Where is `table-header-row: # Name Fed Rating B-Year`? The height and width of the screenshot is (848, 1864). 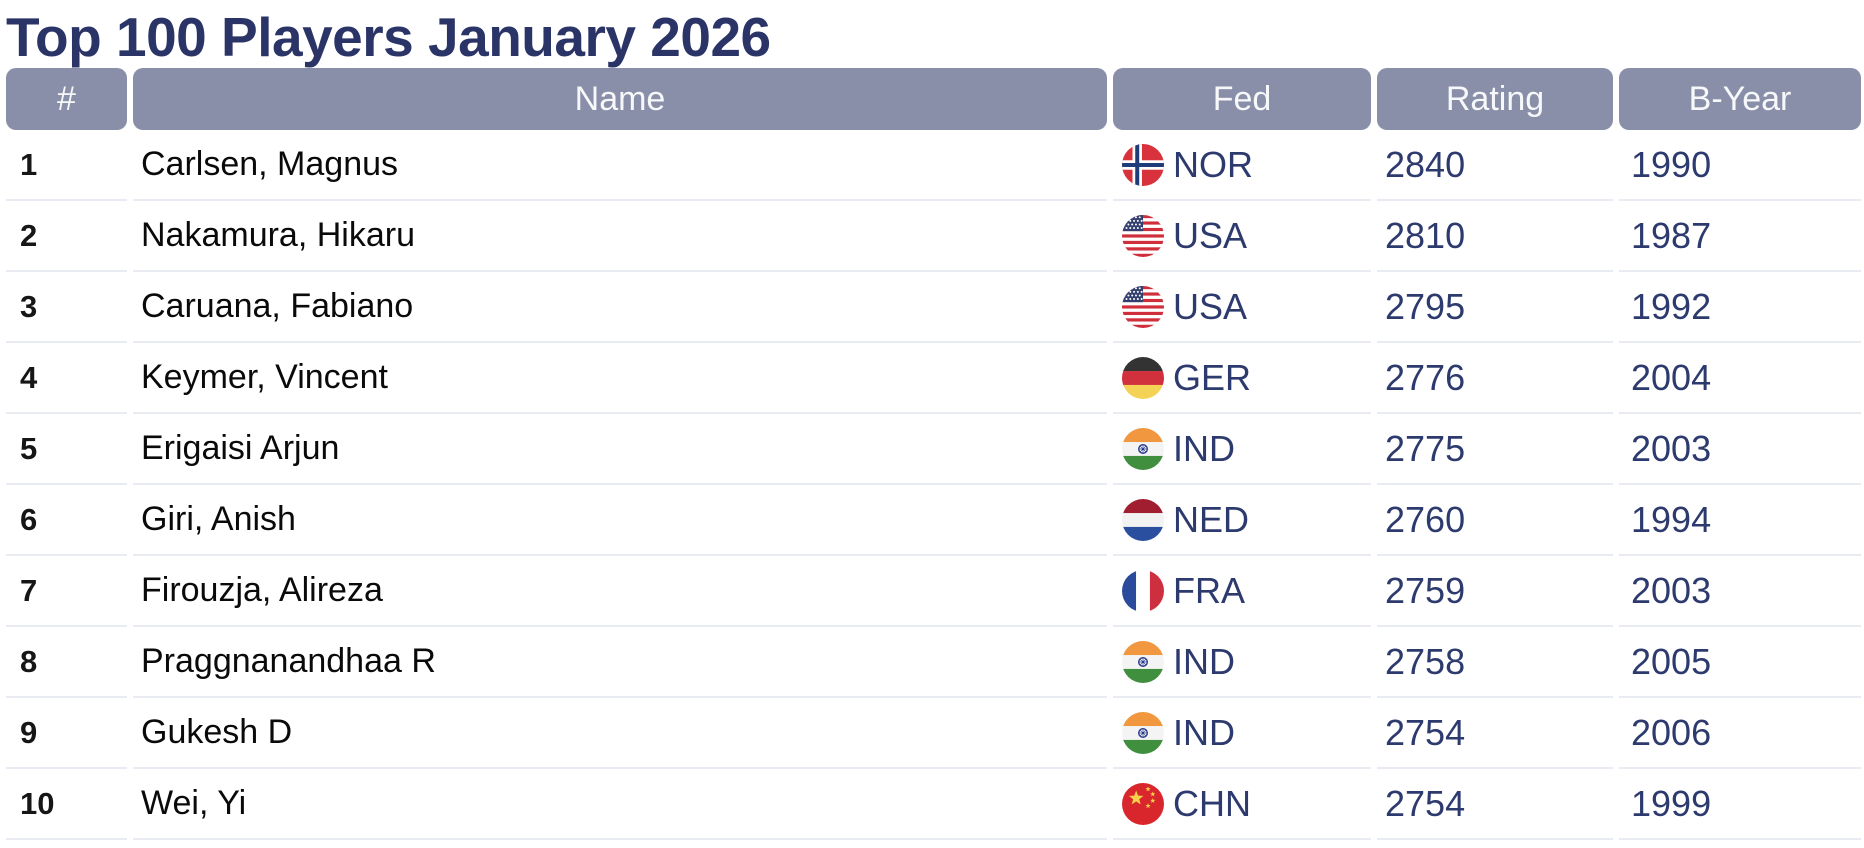
table-header-row: # Name Fed Rating B-Year is located at coordinates (933, 99).